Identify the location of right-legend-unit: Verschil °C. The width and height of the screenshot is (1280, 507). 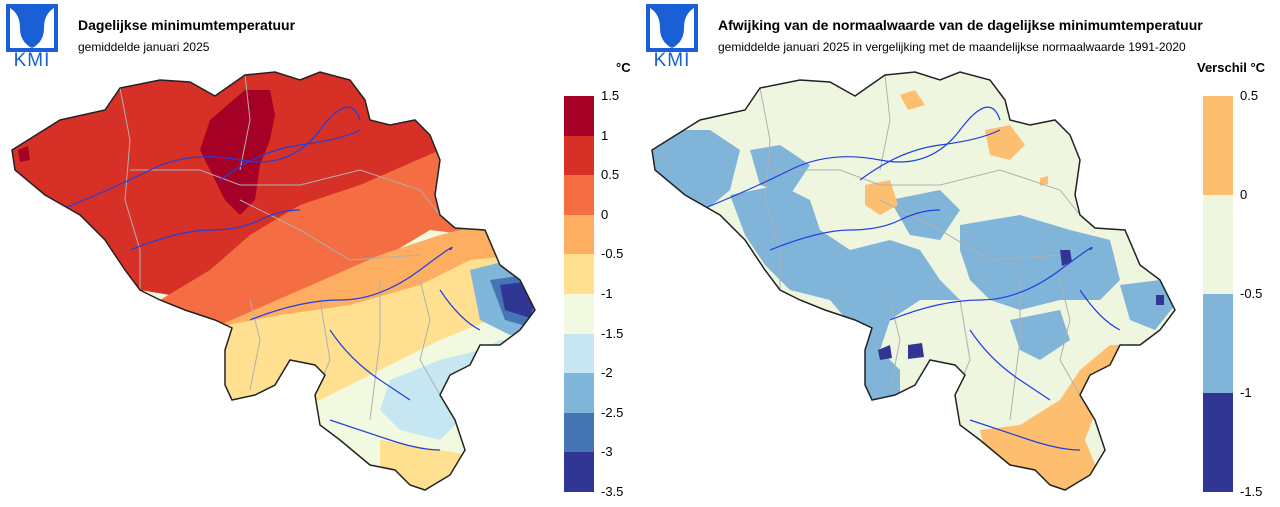
(1231, 67).